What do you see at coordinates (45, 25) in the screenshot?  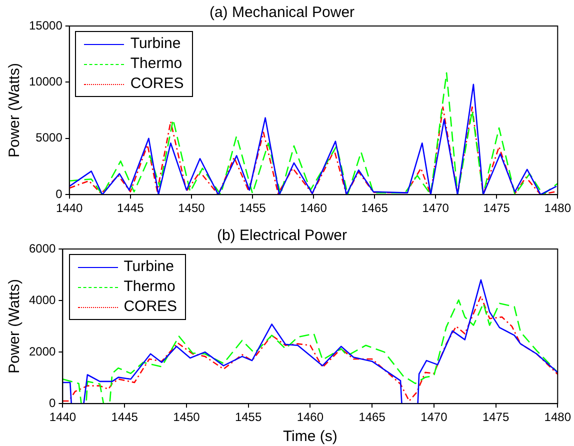 I see `y-tick-label: 15000` at bounding box center [45, 25].